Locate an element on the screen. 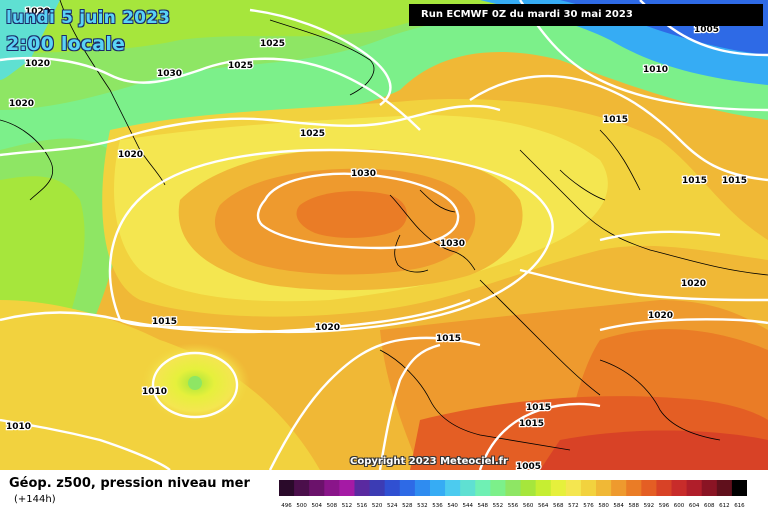 This screenshot has height=512, width=768. color-scale-legend is located at coordinates (513, 488).